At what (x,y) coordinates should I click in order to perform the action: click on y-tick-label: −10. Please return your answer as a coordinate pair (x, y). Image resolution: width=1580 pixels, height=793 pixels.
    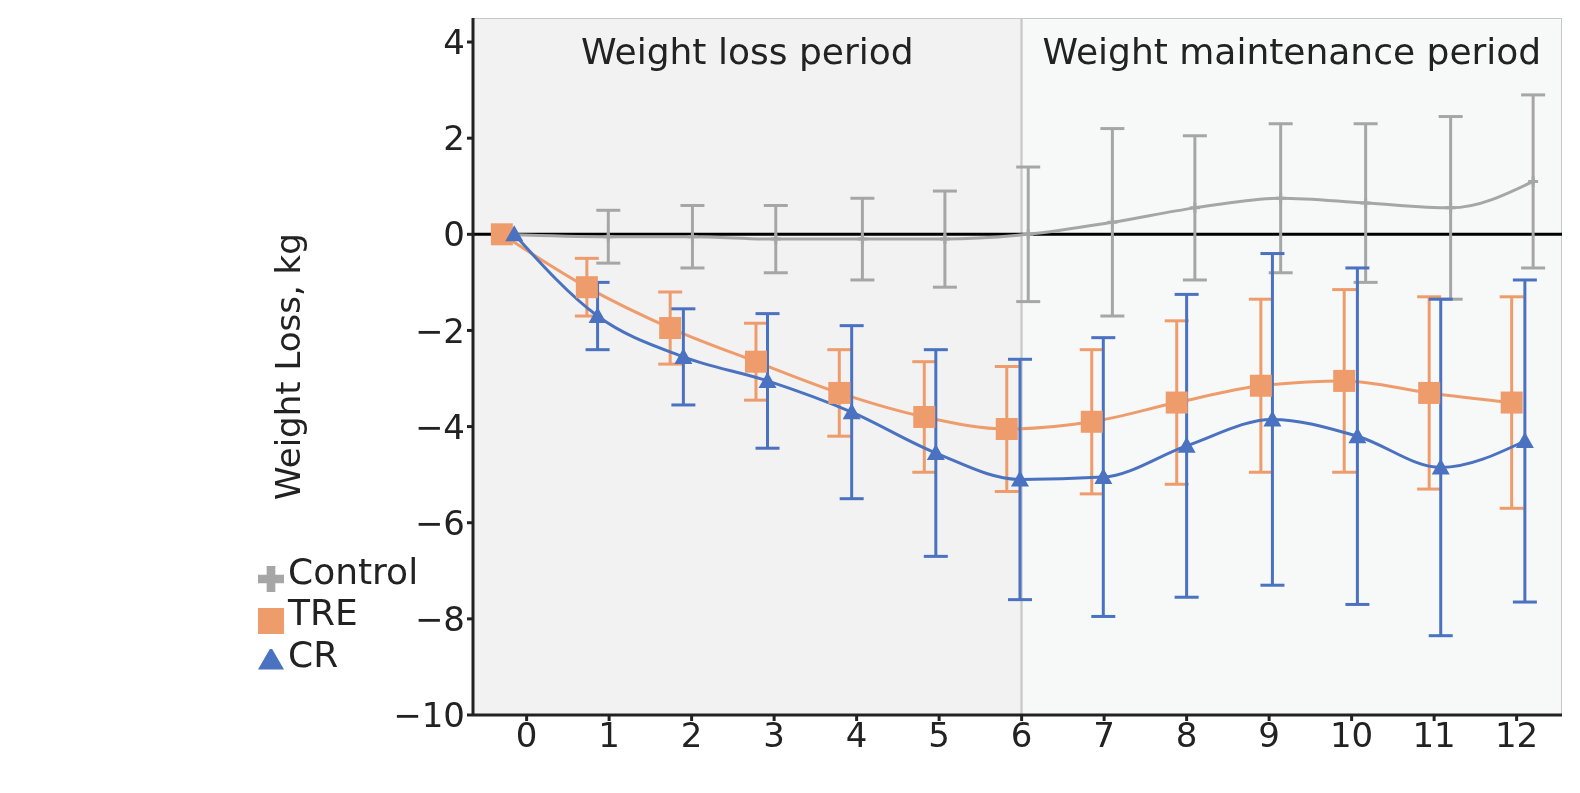
    Looking at the image, I should click on (429, 715).